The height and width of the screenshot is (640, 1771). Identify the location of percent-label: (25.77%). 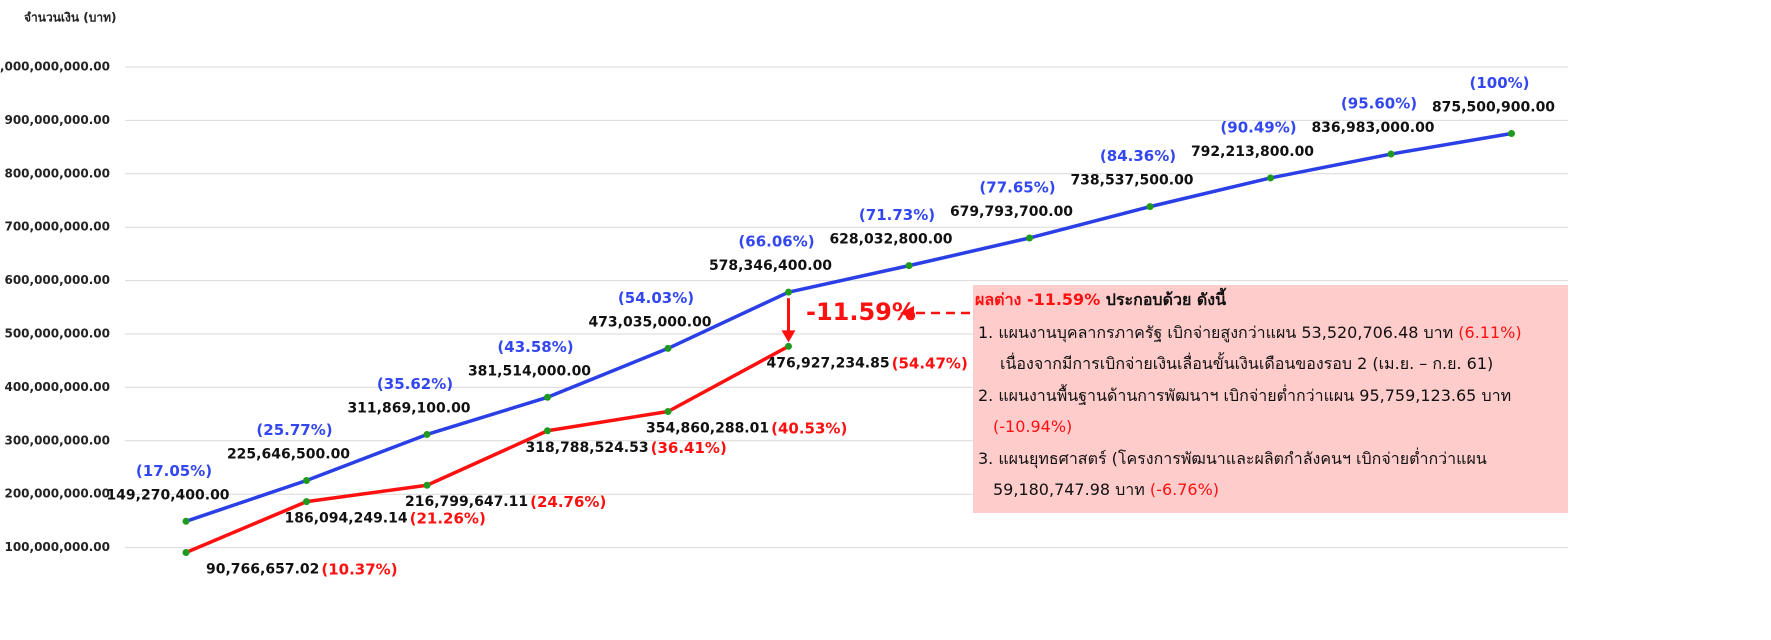
(294, 430).